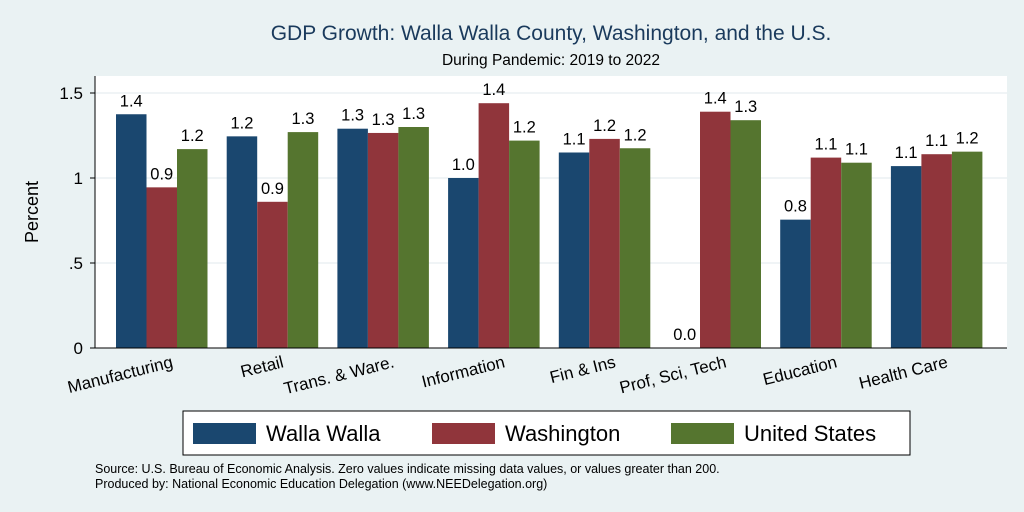 Image resolution: width=1024 pixels, height=512 pixels. I want to click on legend: Walla Walla Washington United States, so click(546, 433).